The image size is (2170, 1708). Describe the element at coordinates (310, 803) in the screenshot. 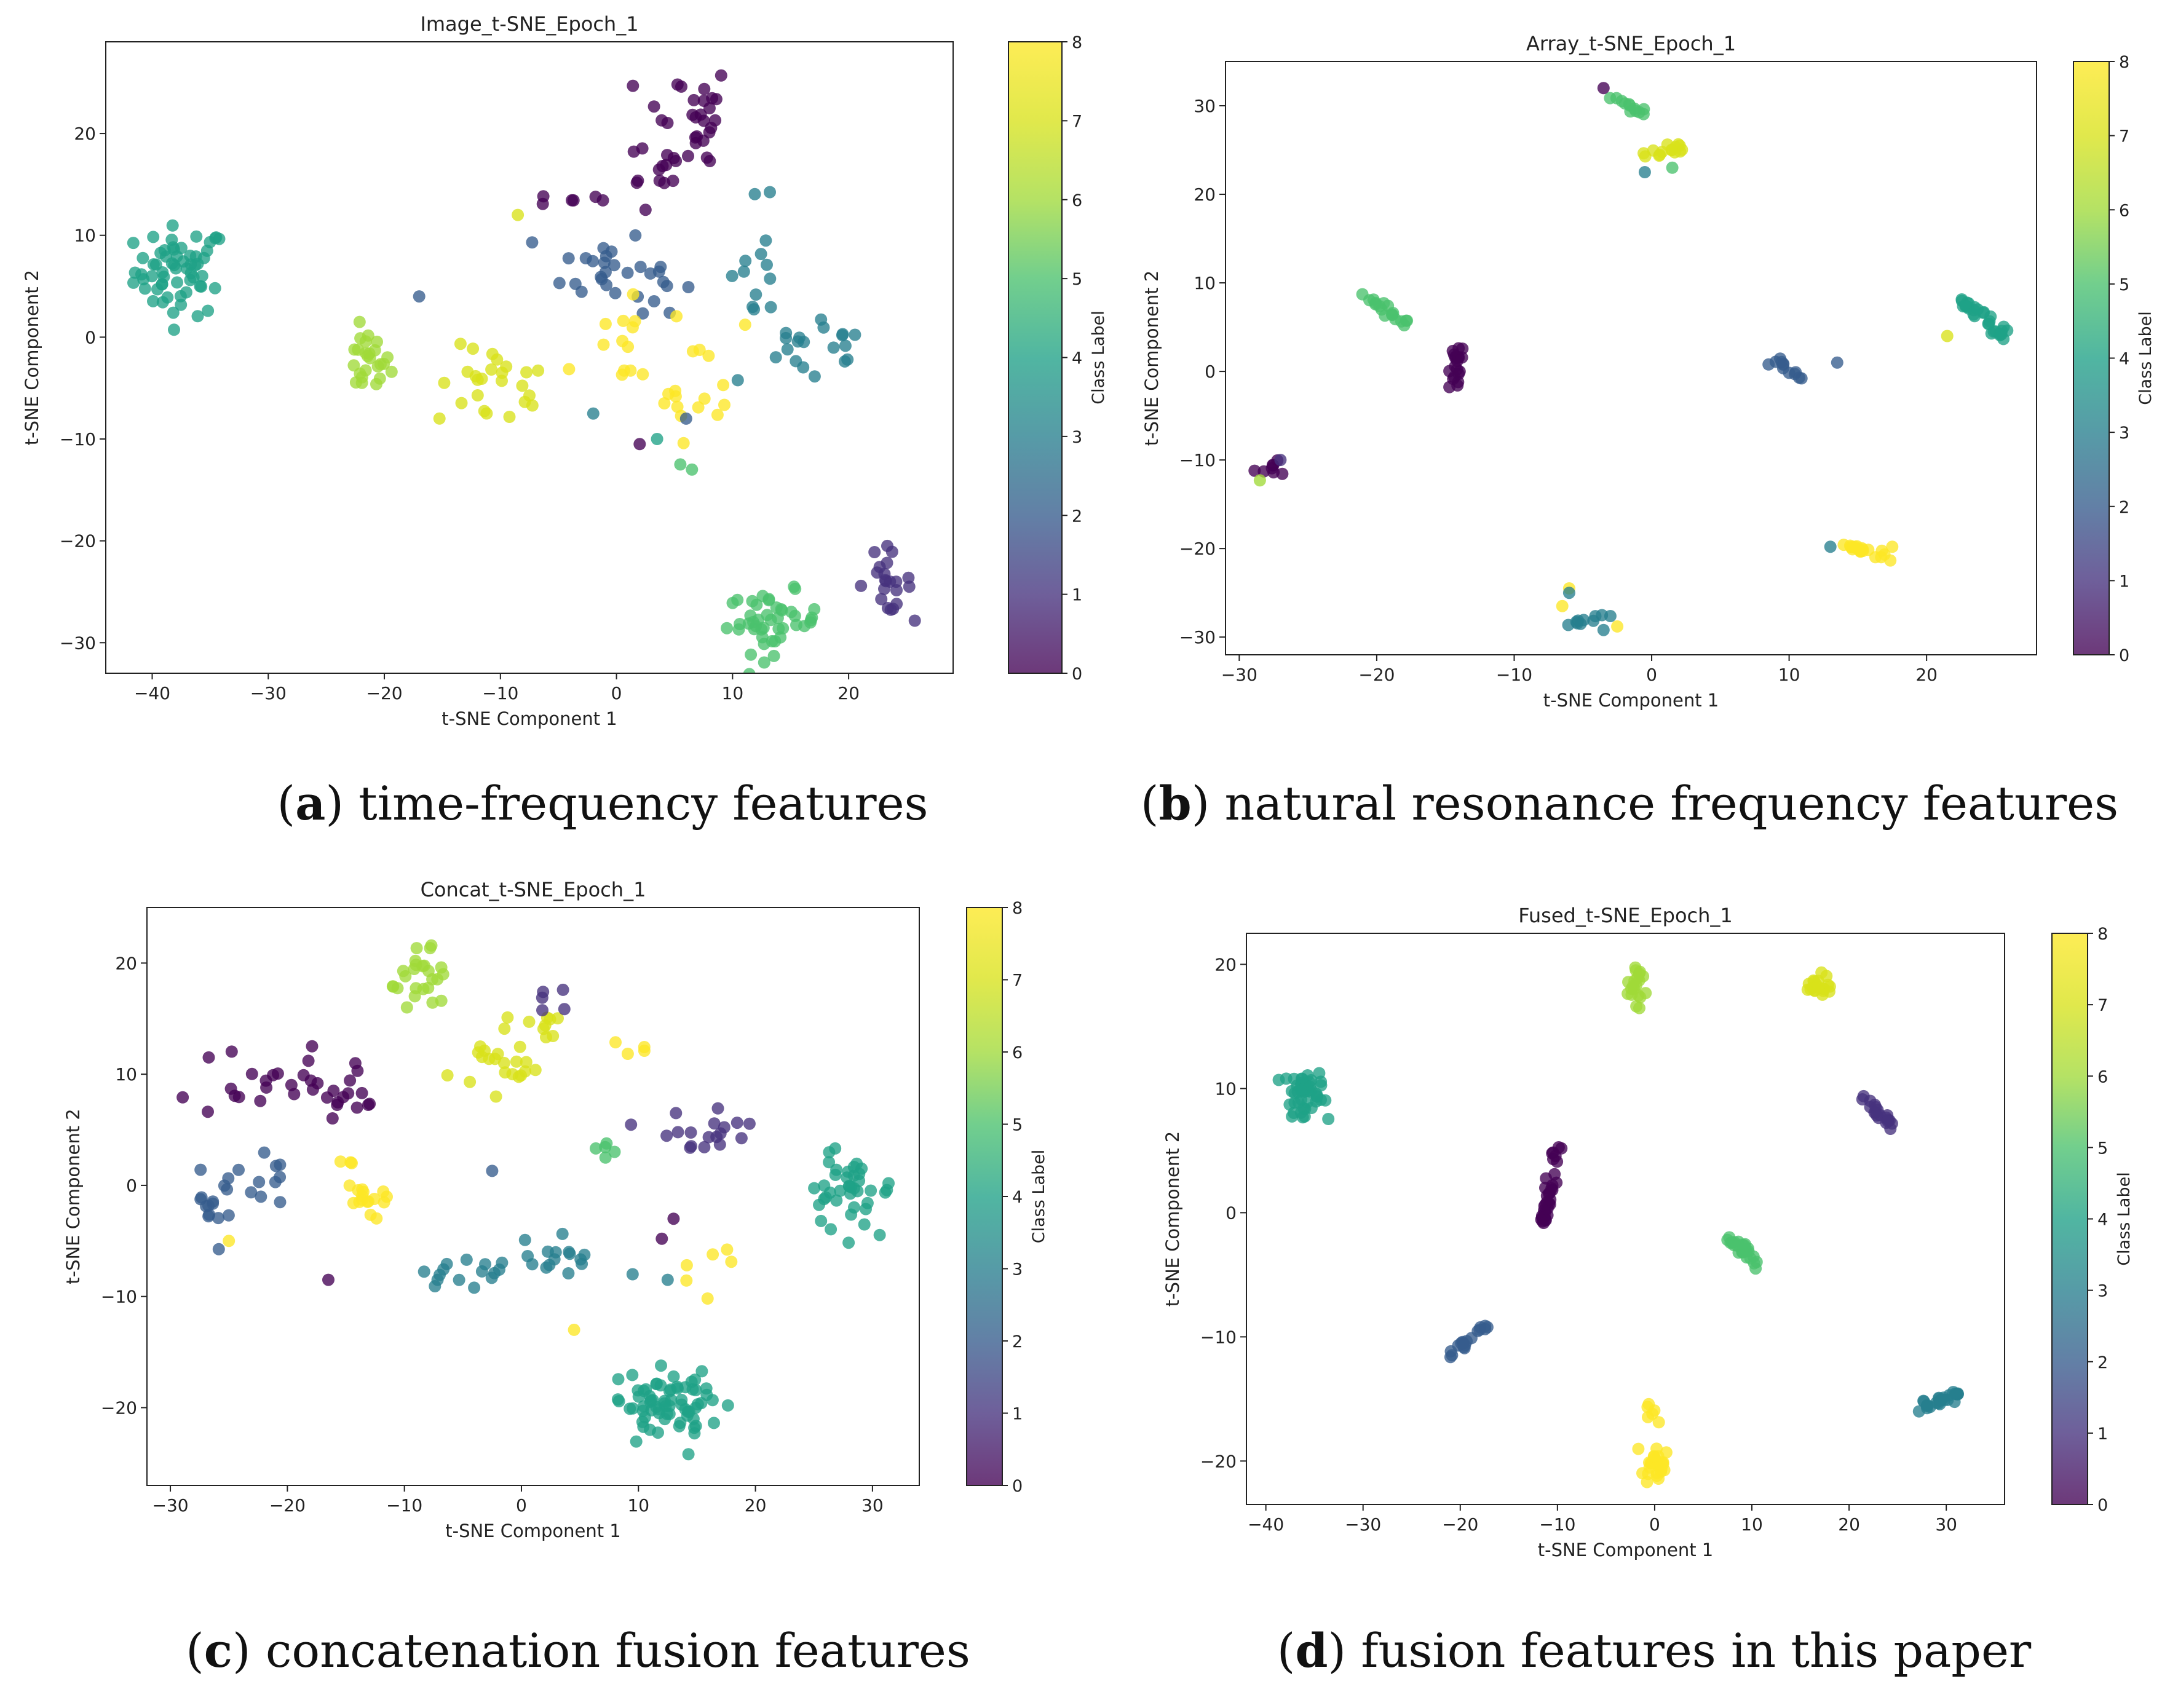

I see `caption-letter: a` at that location.